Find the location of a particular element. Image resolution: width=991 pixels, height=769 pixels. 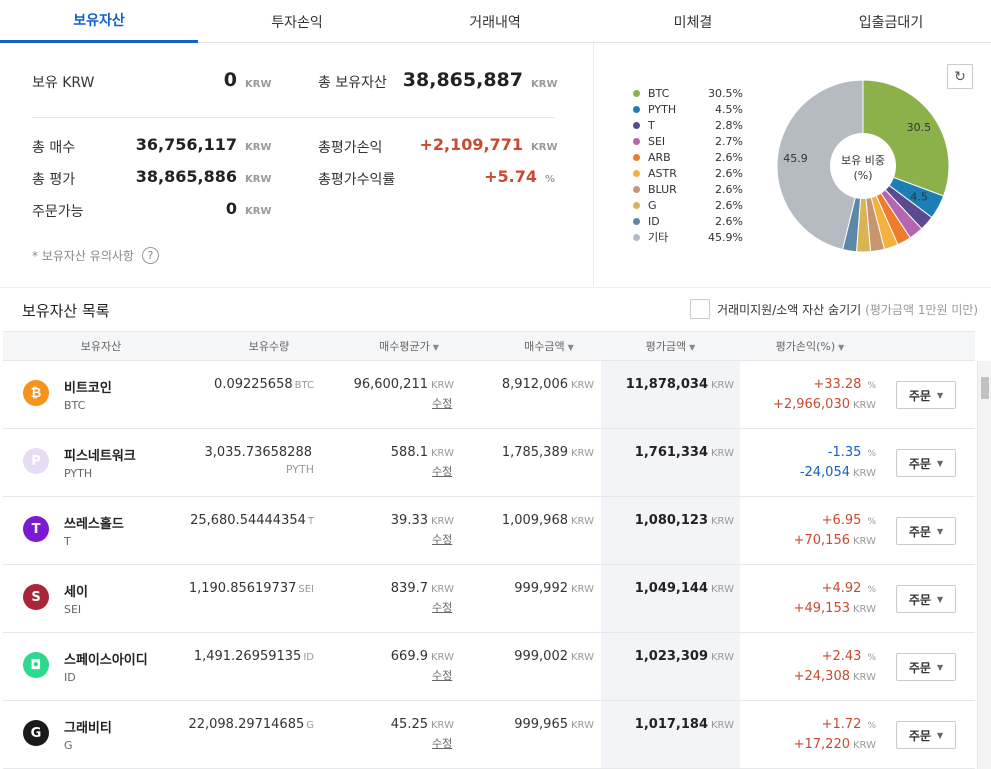

profit-loss-amount: +24,308 KRW is located at coordinates (834, 676).